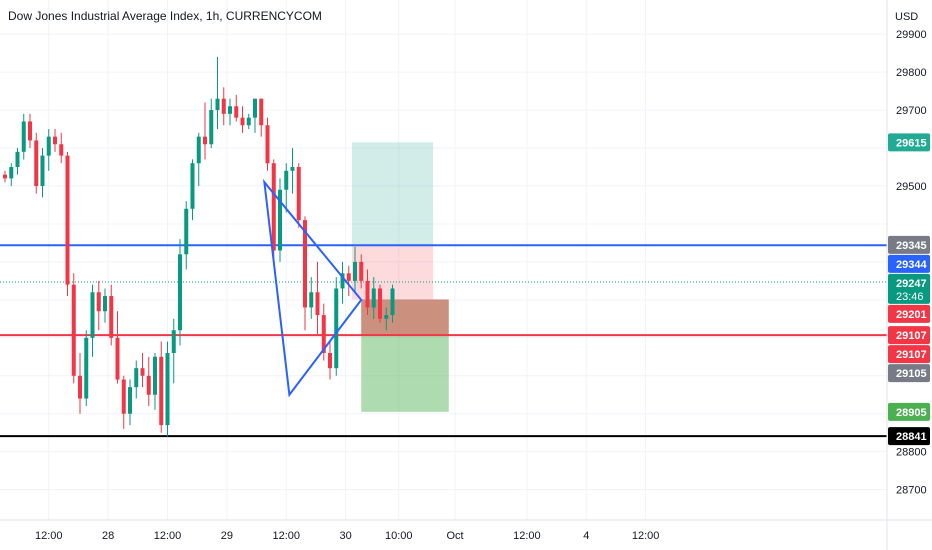 This screenshot has width=932, height=550. Describe the element at coordinates (911, 111) in the screenshot. I see `y-tick-label: 29700` at that location.